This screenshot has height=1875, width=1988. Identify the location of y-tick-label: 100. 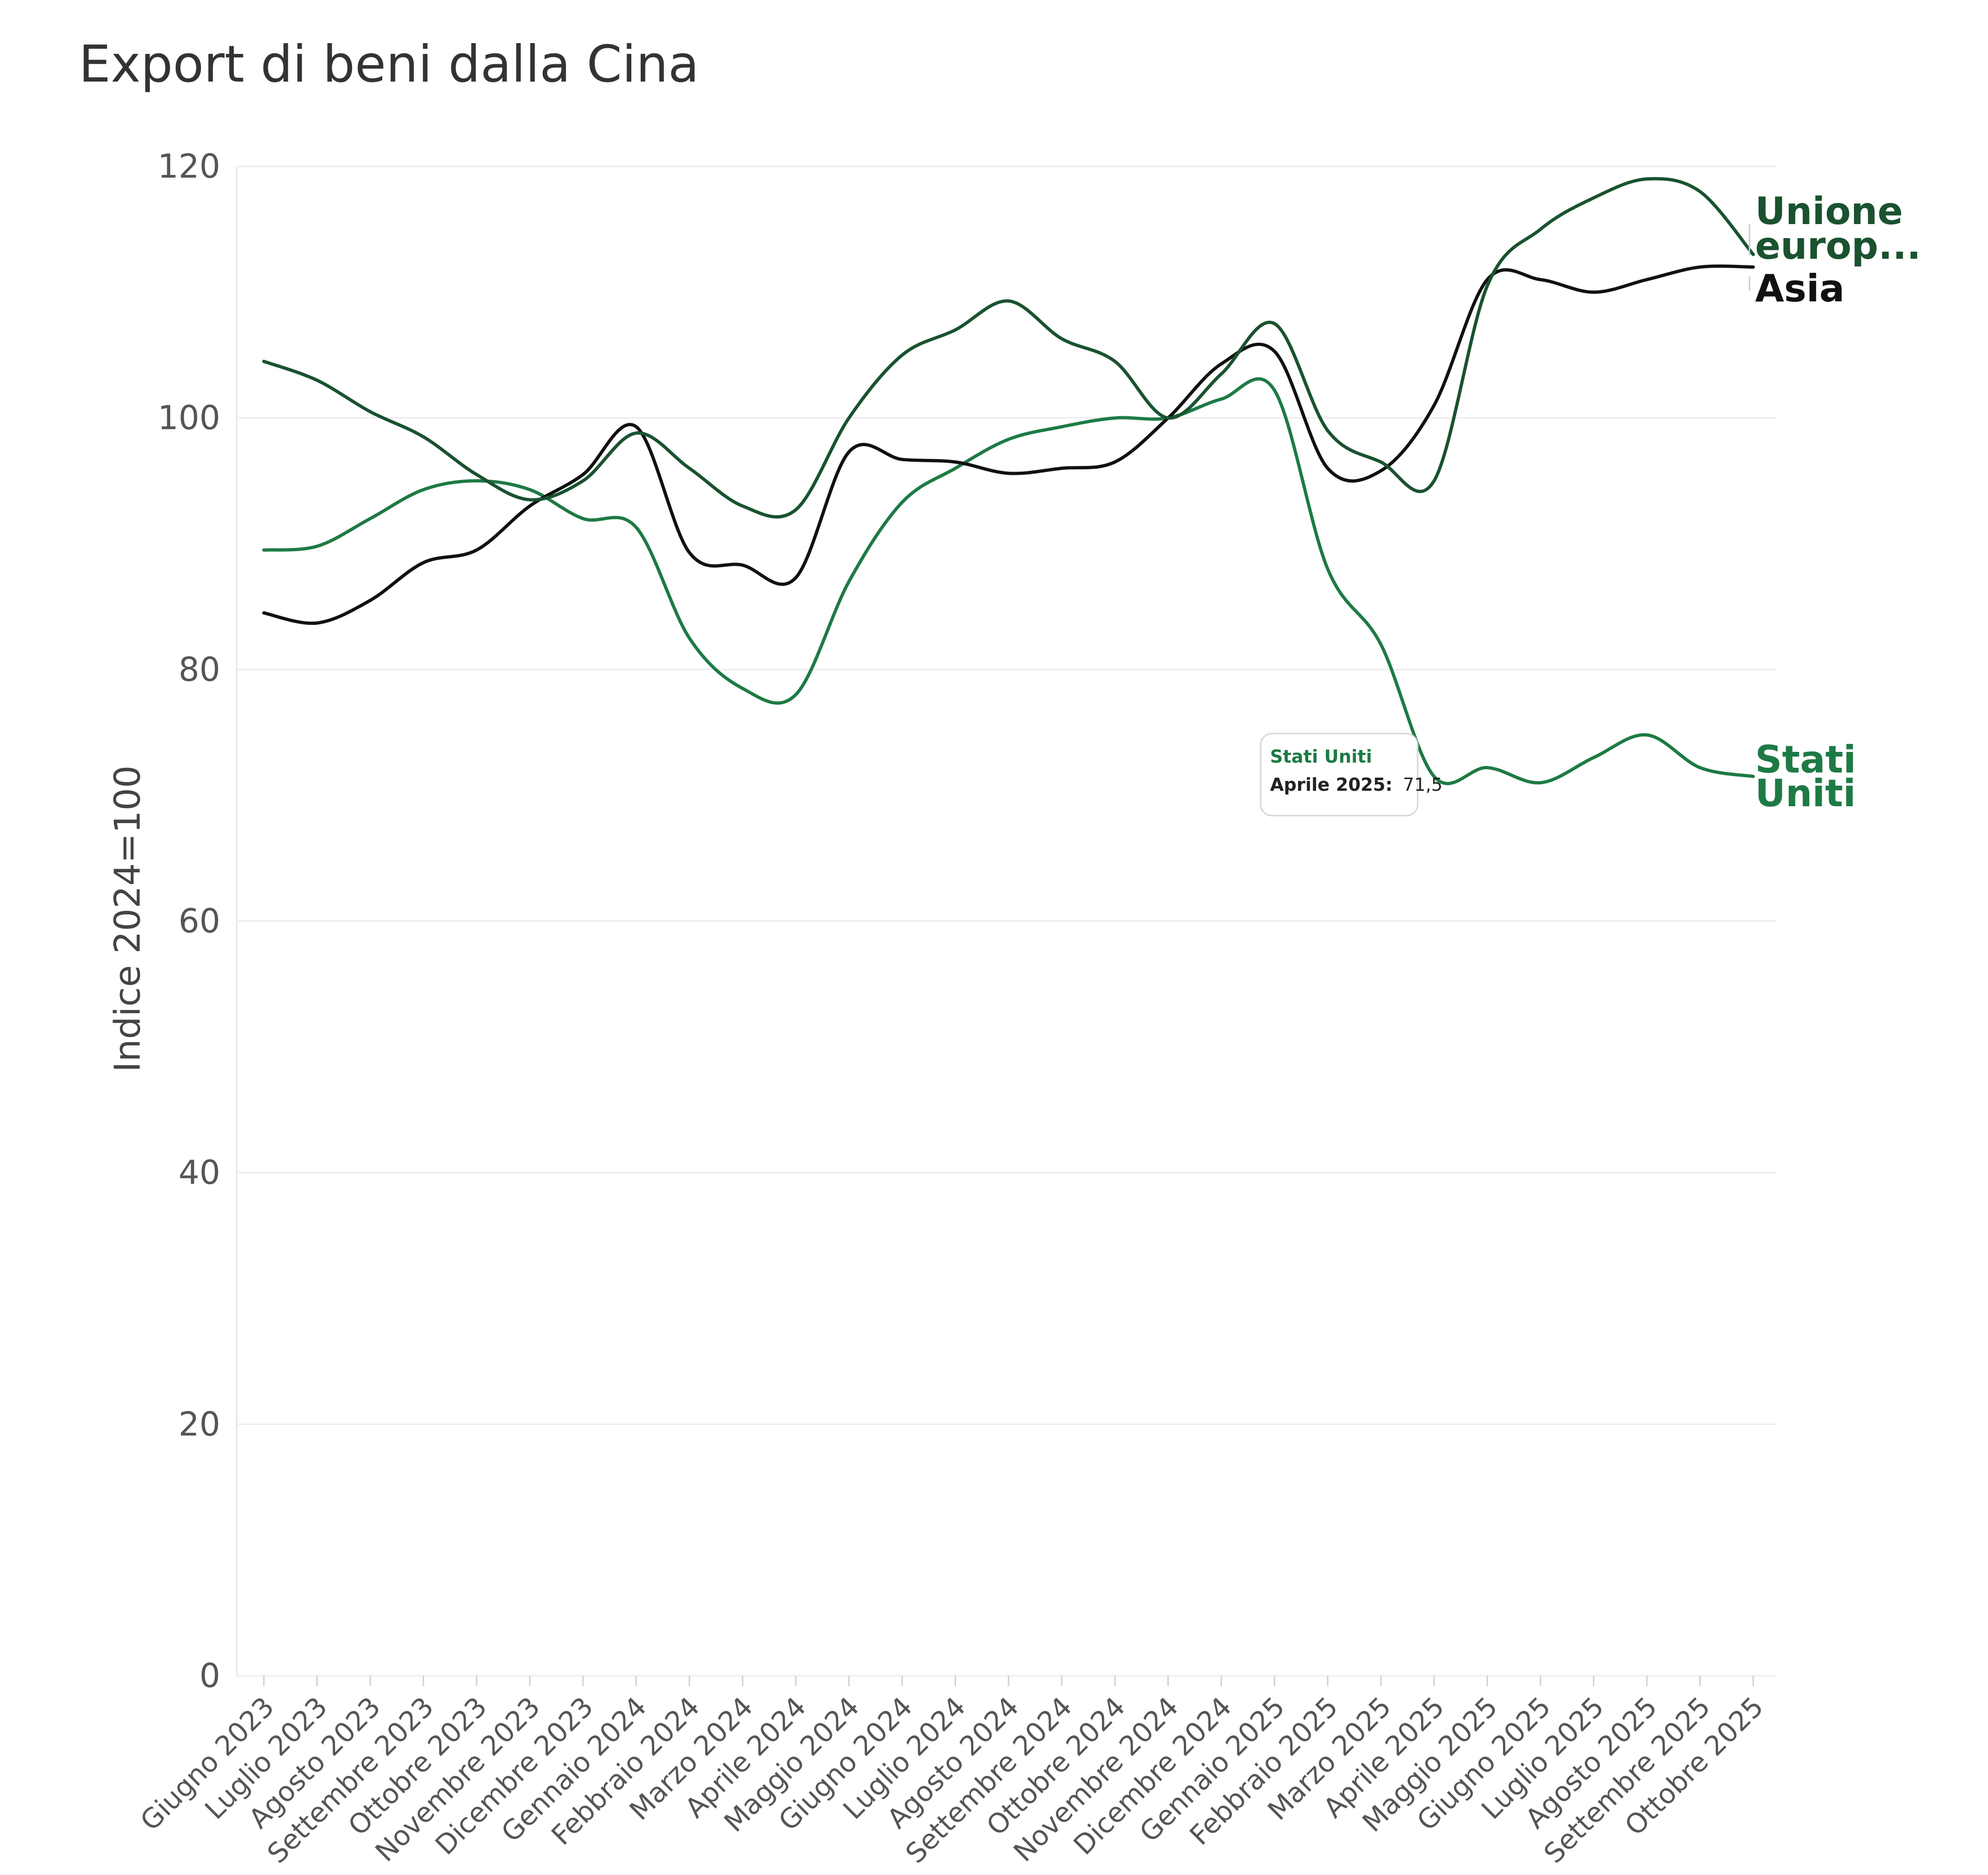
(189, 418).